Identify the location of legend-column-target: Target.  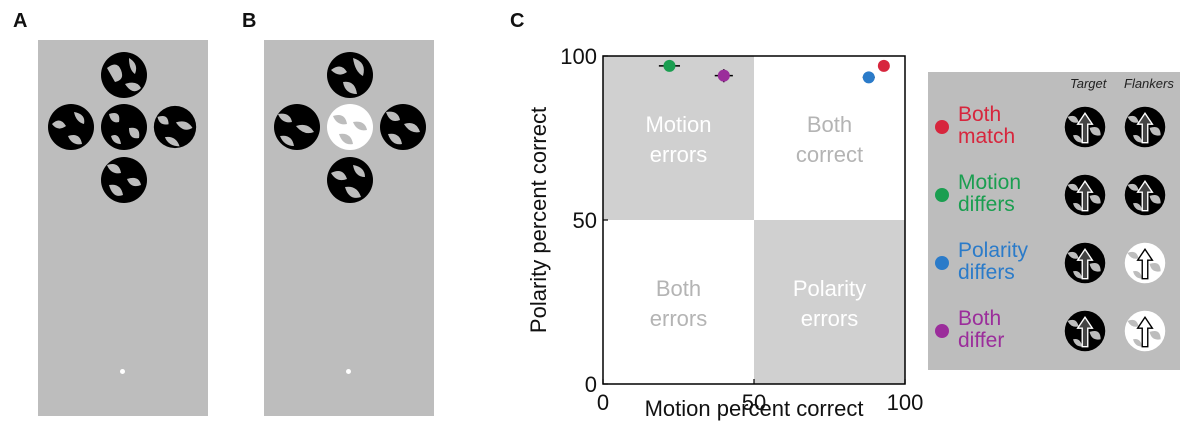
(1088, 83).